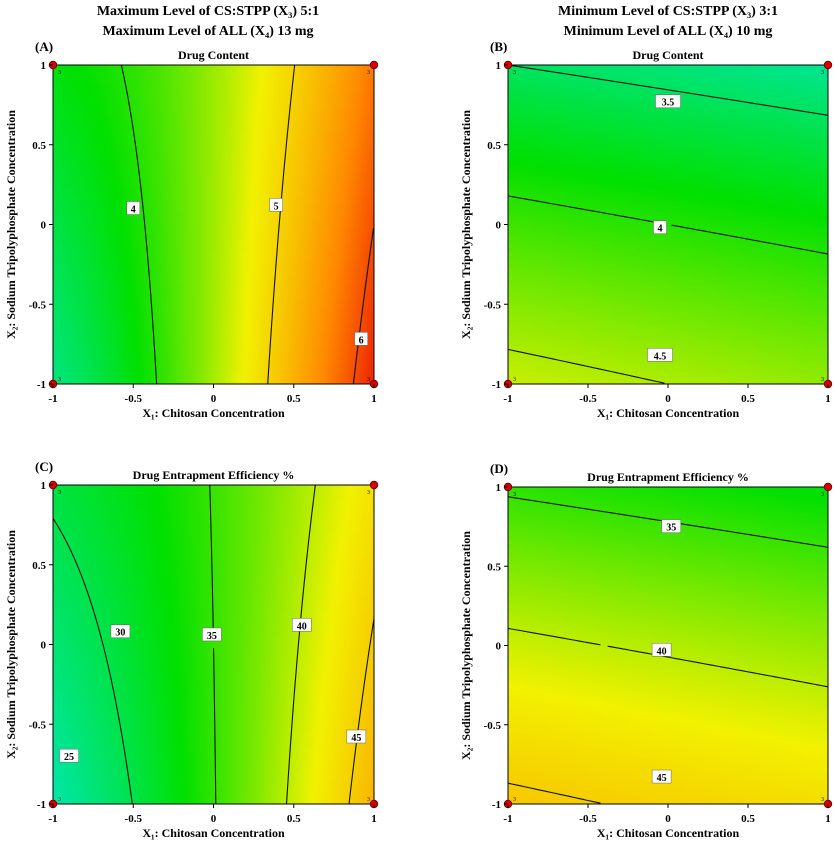 This screenshot has width=835, height=850. I want to click on contour-label: 40, so click(662, 651).